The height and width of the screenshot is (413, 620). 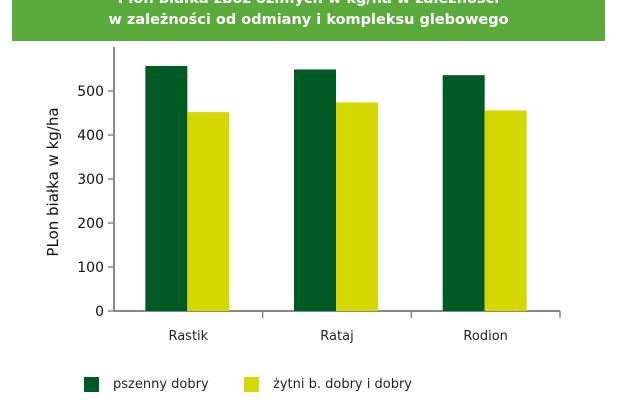 What do you see at coordinates (251, 384) in the screenshot?
I see `legend-swatch-zytni` at bounding box center [251, 384].